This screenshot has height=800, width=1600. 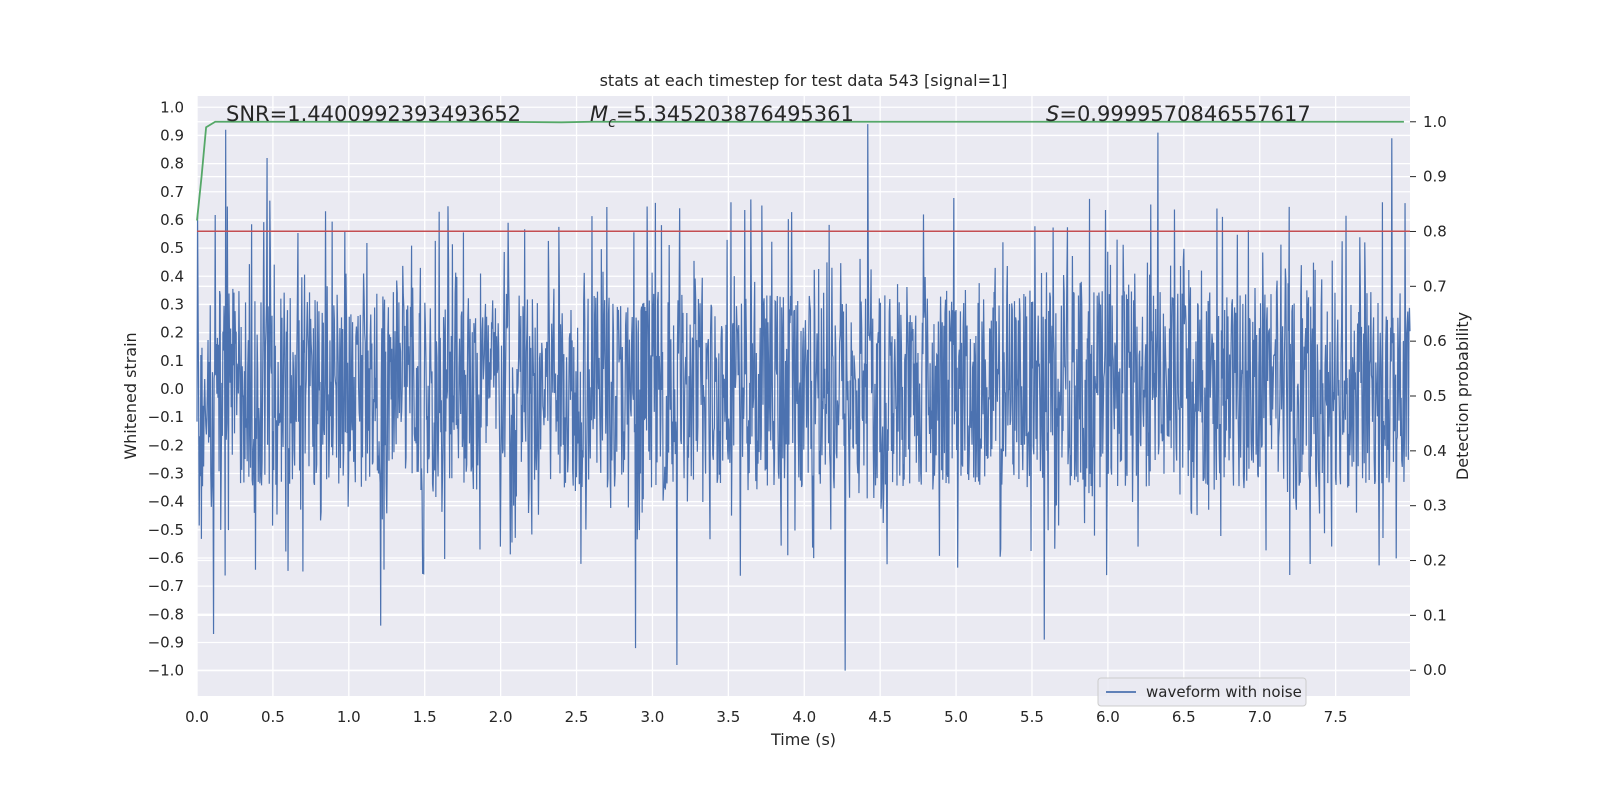 What do you see at coordinates (1435, 122) in the screenshot?
I see `y2-tick-label: 1.0` at bounding box center [1435, 122].